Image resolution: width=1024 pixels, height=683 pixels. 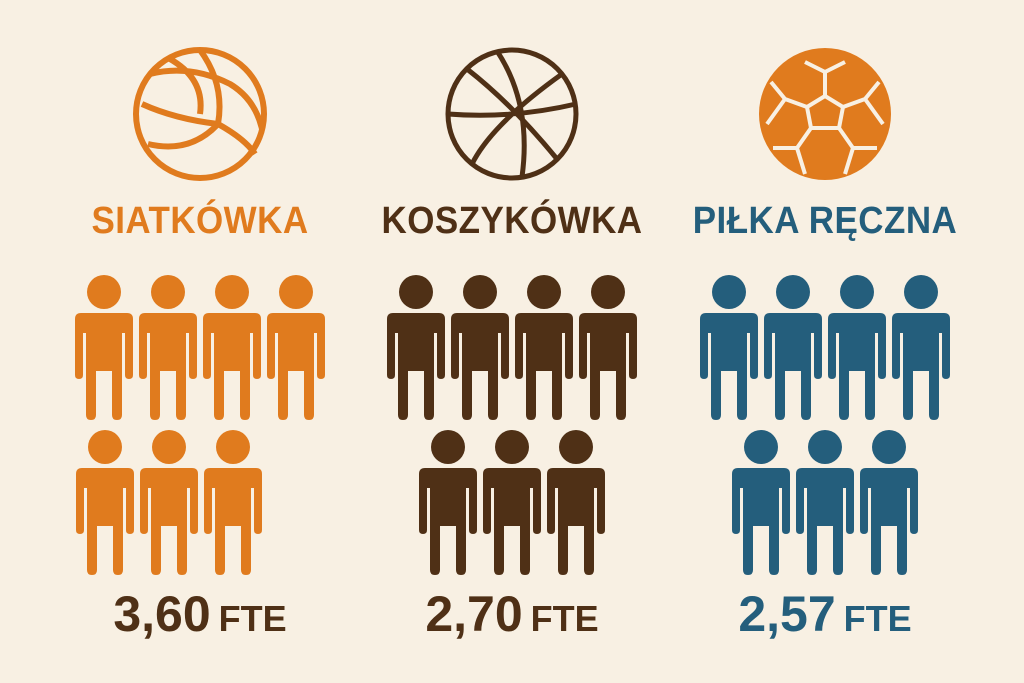 I want to click on value-label: 2,57 FTE, so click(x=825, y=614).